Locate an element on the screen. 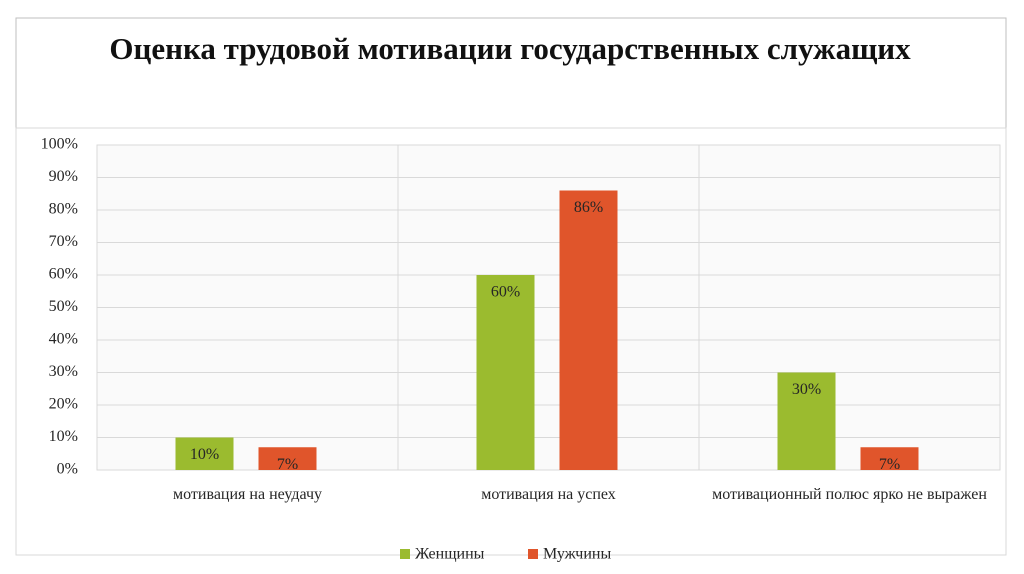  y-tick-label: 100% is located at coordinates (59, 144).